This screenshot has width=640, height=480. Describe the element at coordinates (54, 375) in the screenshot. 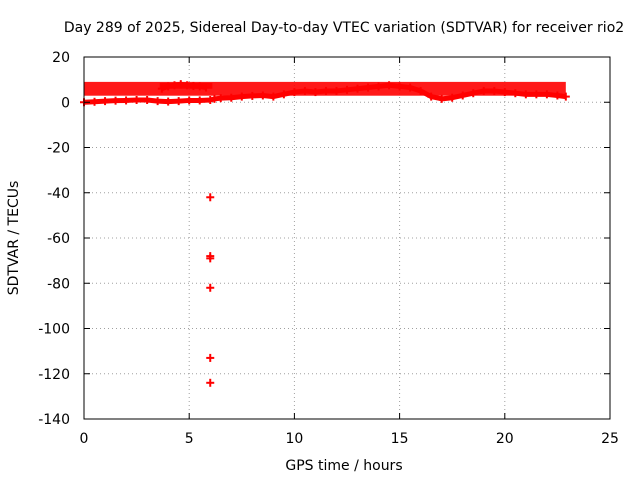

I see `y-tick-label: -120` at that location.